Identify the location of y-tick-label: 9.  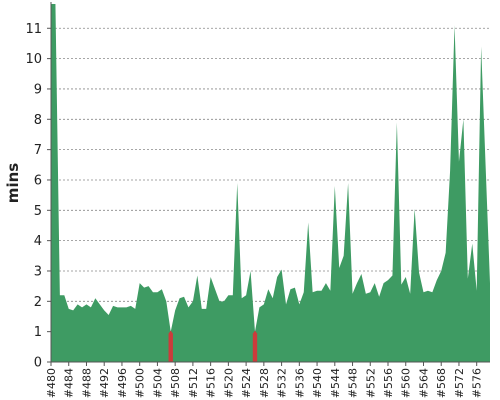
(38, 89).